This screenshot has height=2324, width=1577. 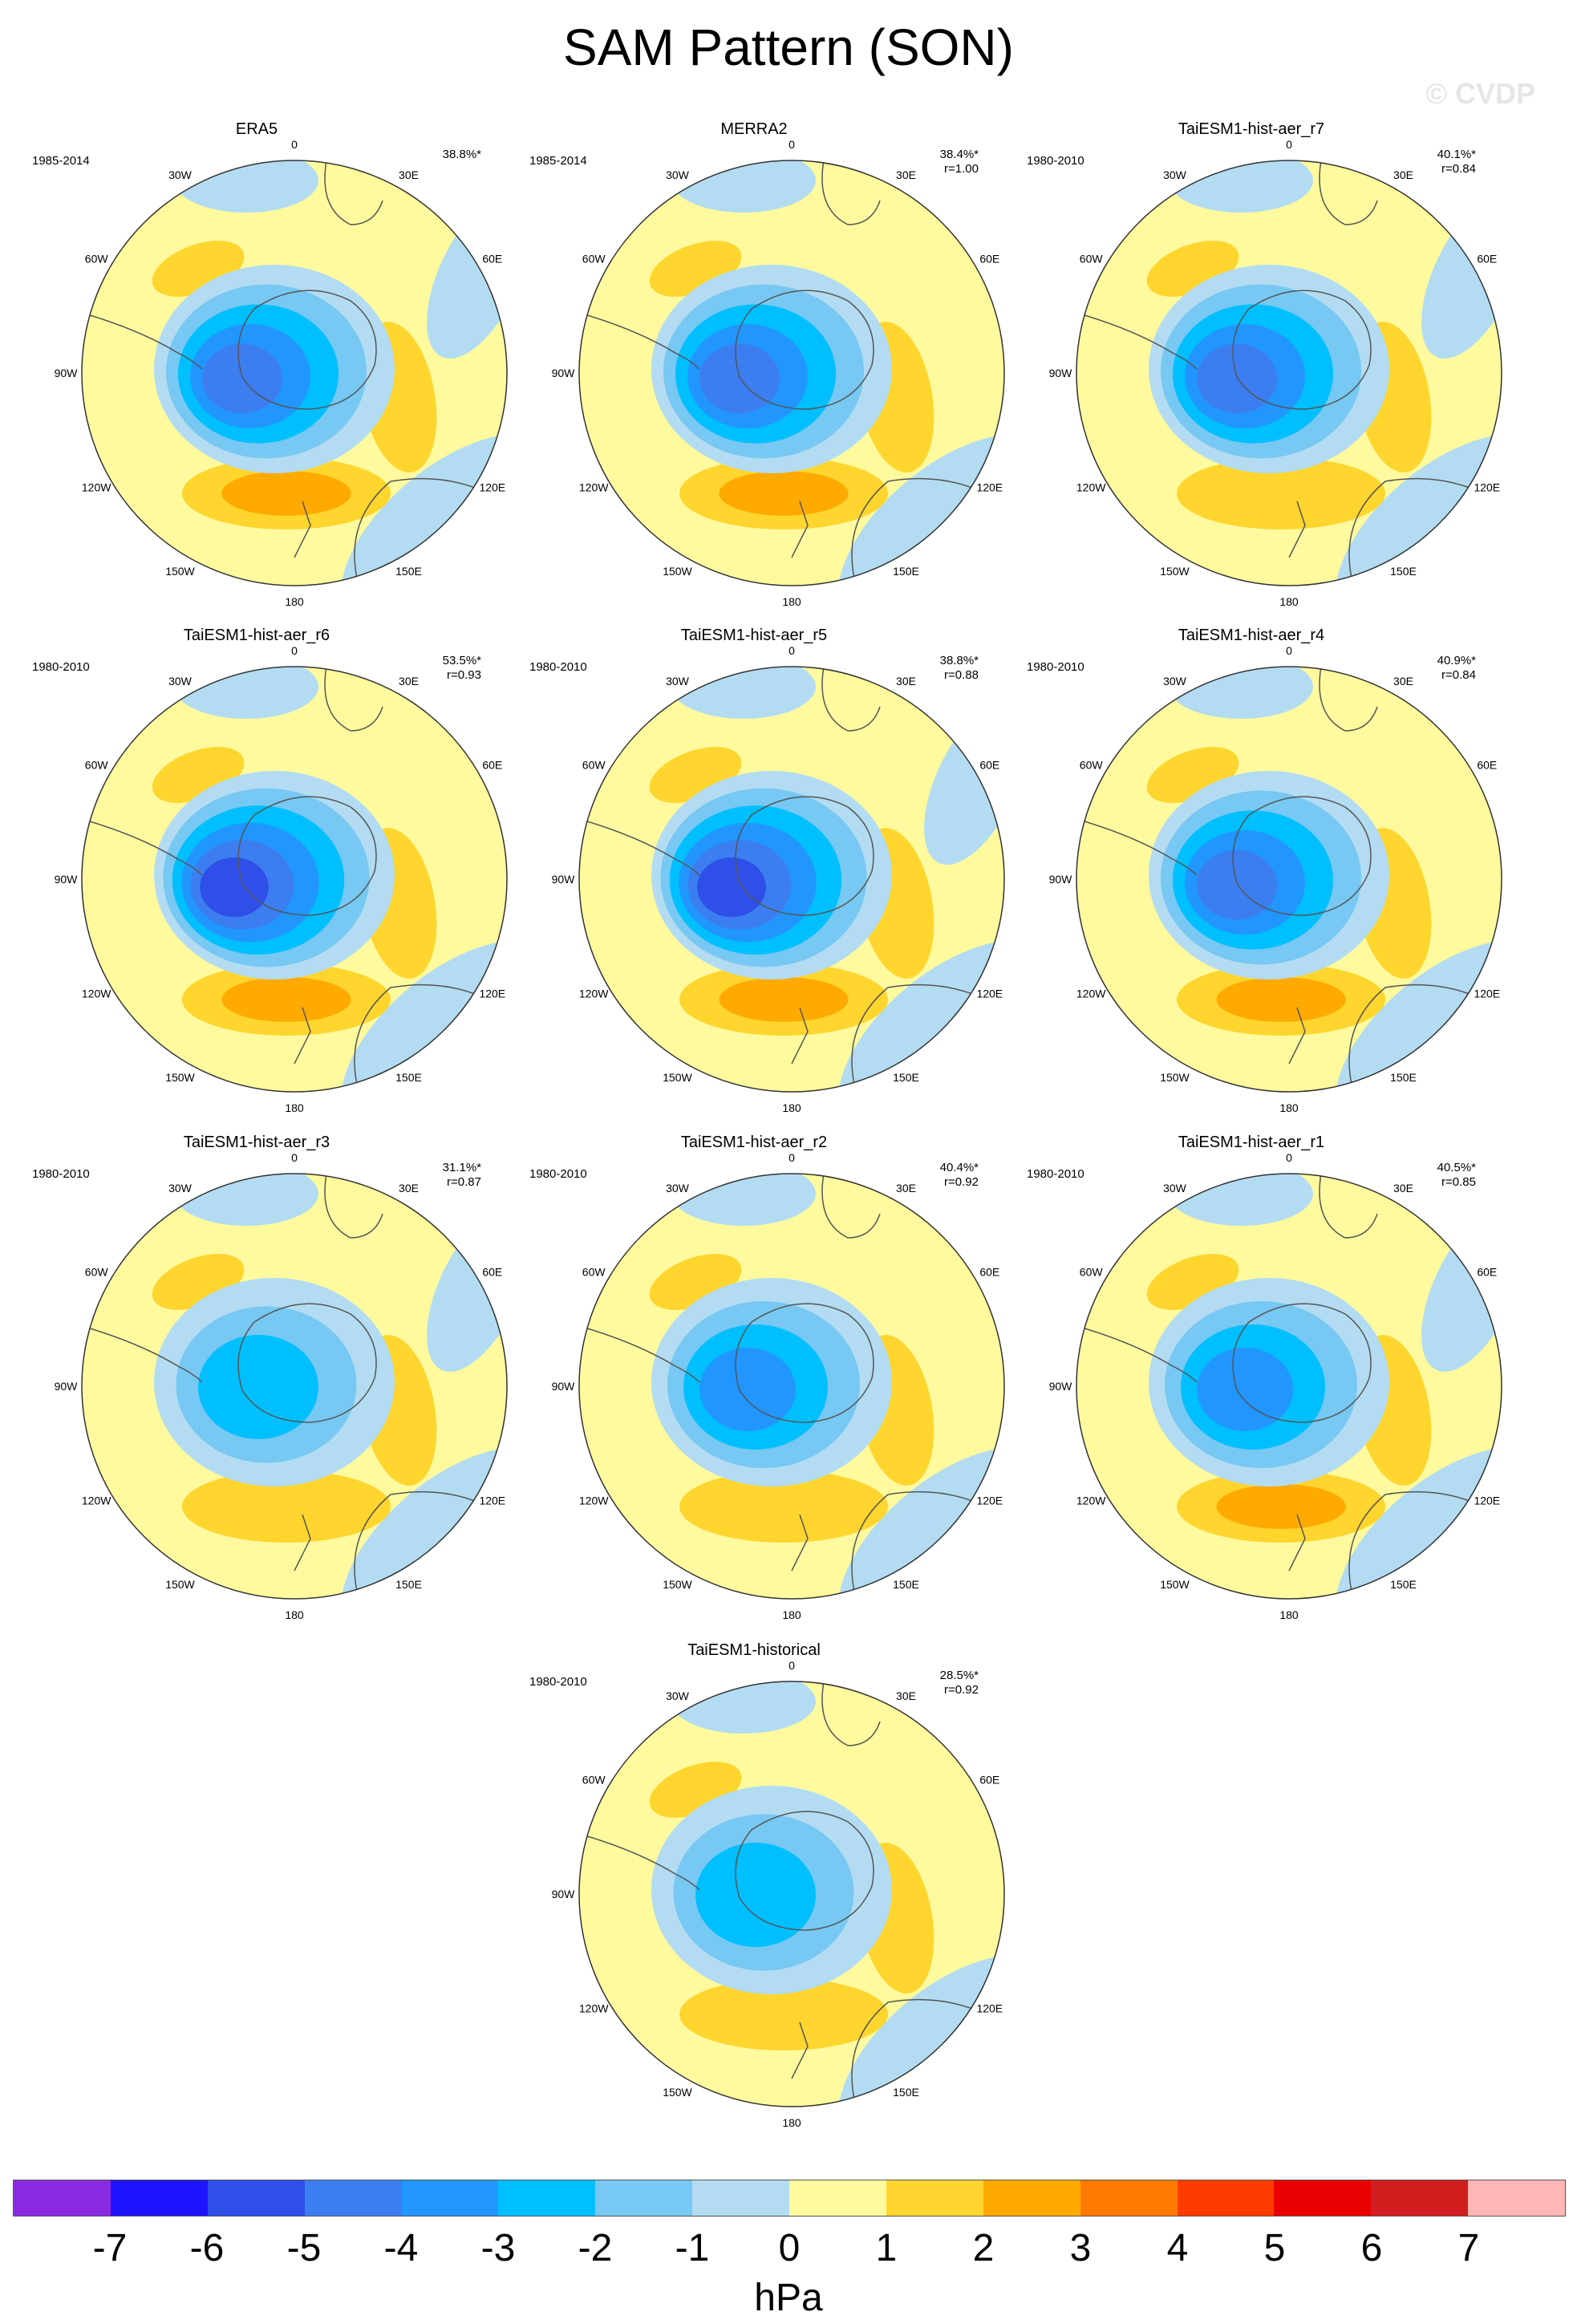 What do you see at coordinates (180, 174) in the screenshot?
I see `longitude-label: 30W` at bounding box center [180, 174].